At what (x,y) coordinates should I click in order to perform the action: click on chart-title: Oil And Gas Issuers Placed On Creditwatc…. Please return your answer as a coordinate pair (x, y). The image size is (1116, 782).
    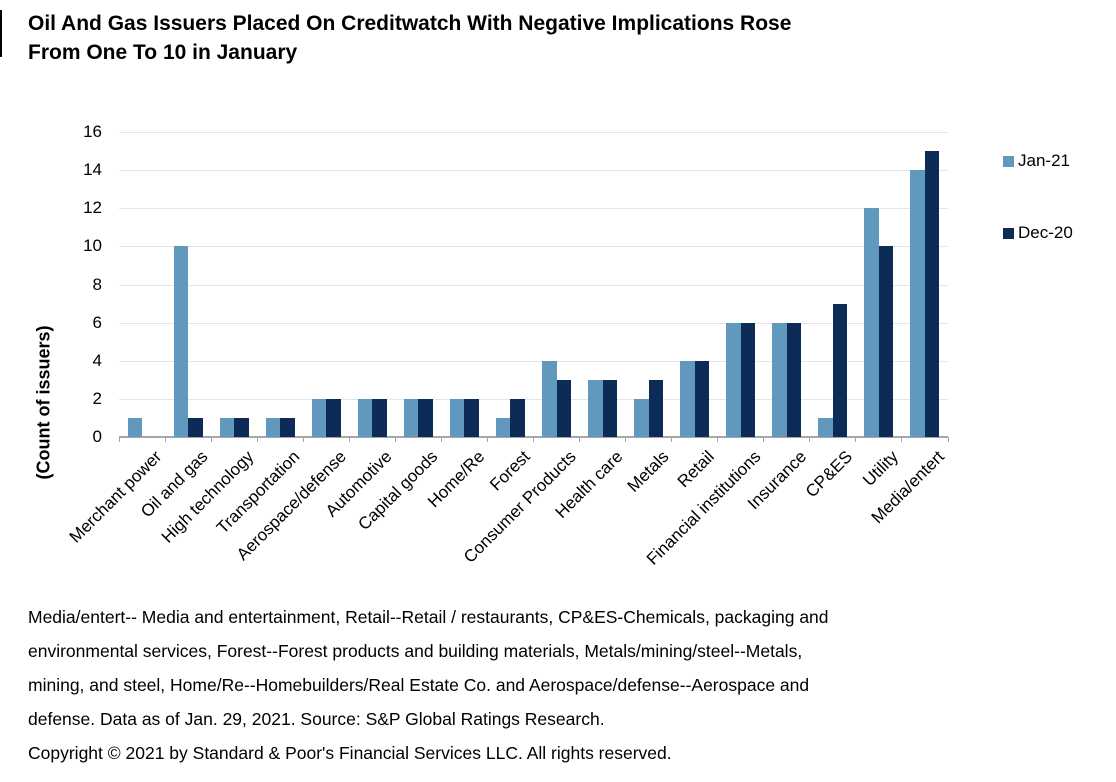
    Looking at the image, I should click on (508, 38).